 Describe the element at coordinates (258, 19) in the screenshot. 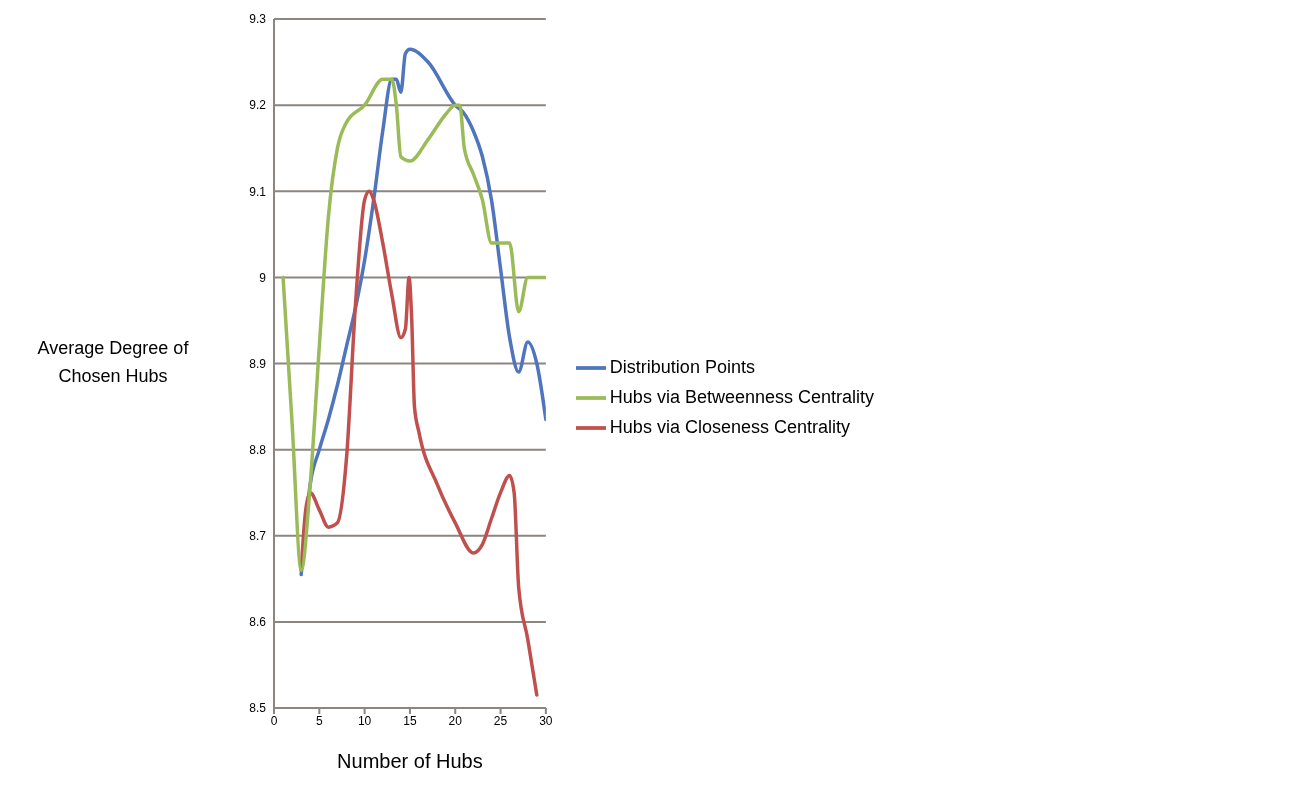

I see `y-tick-label: 9.3` at that location.